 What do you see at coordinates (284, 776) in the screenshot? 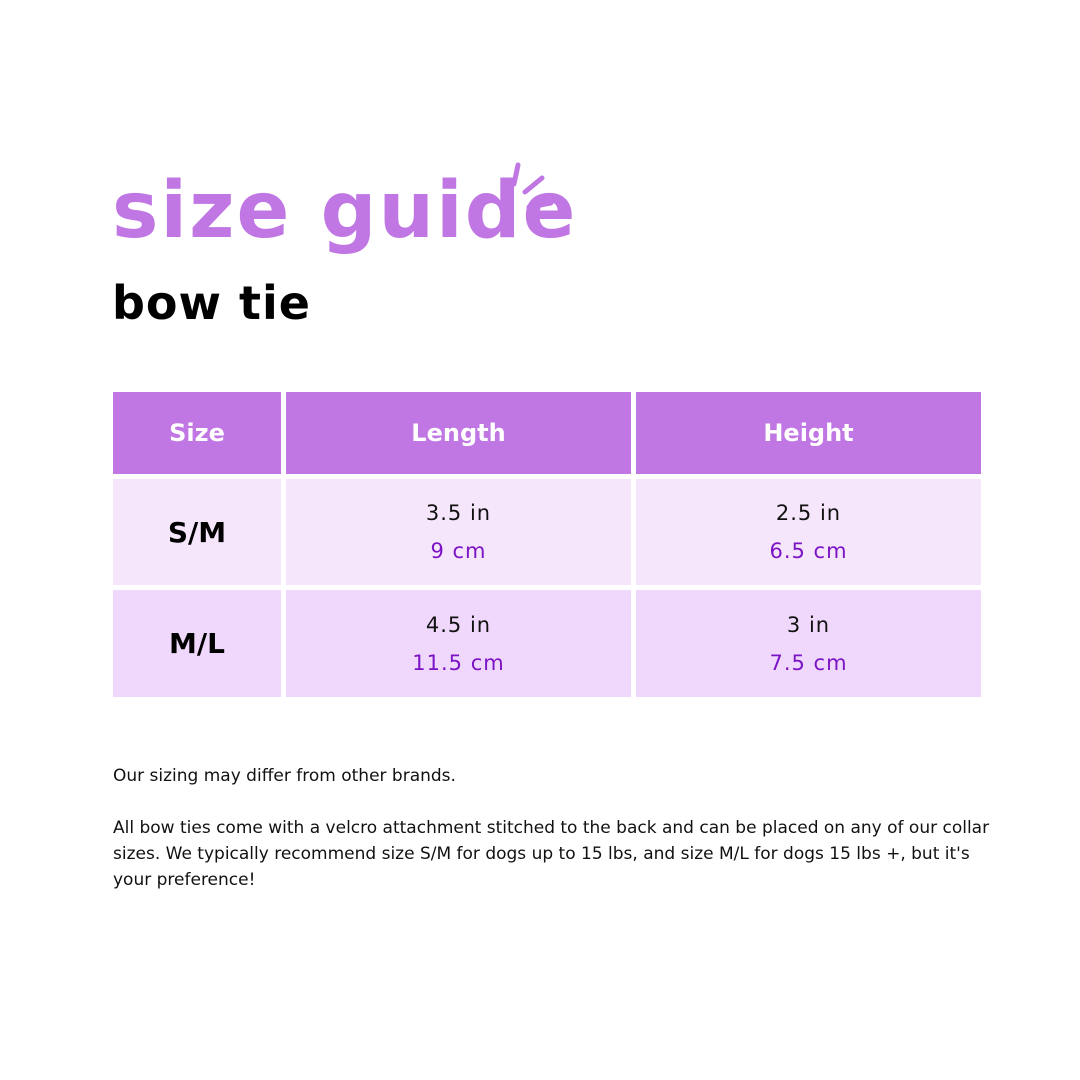
I see `sizing-note: Our sizing may differ from other brands.` at bounding box center [284, 776].